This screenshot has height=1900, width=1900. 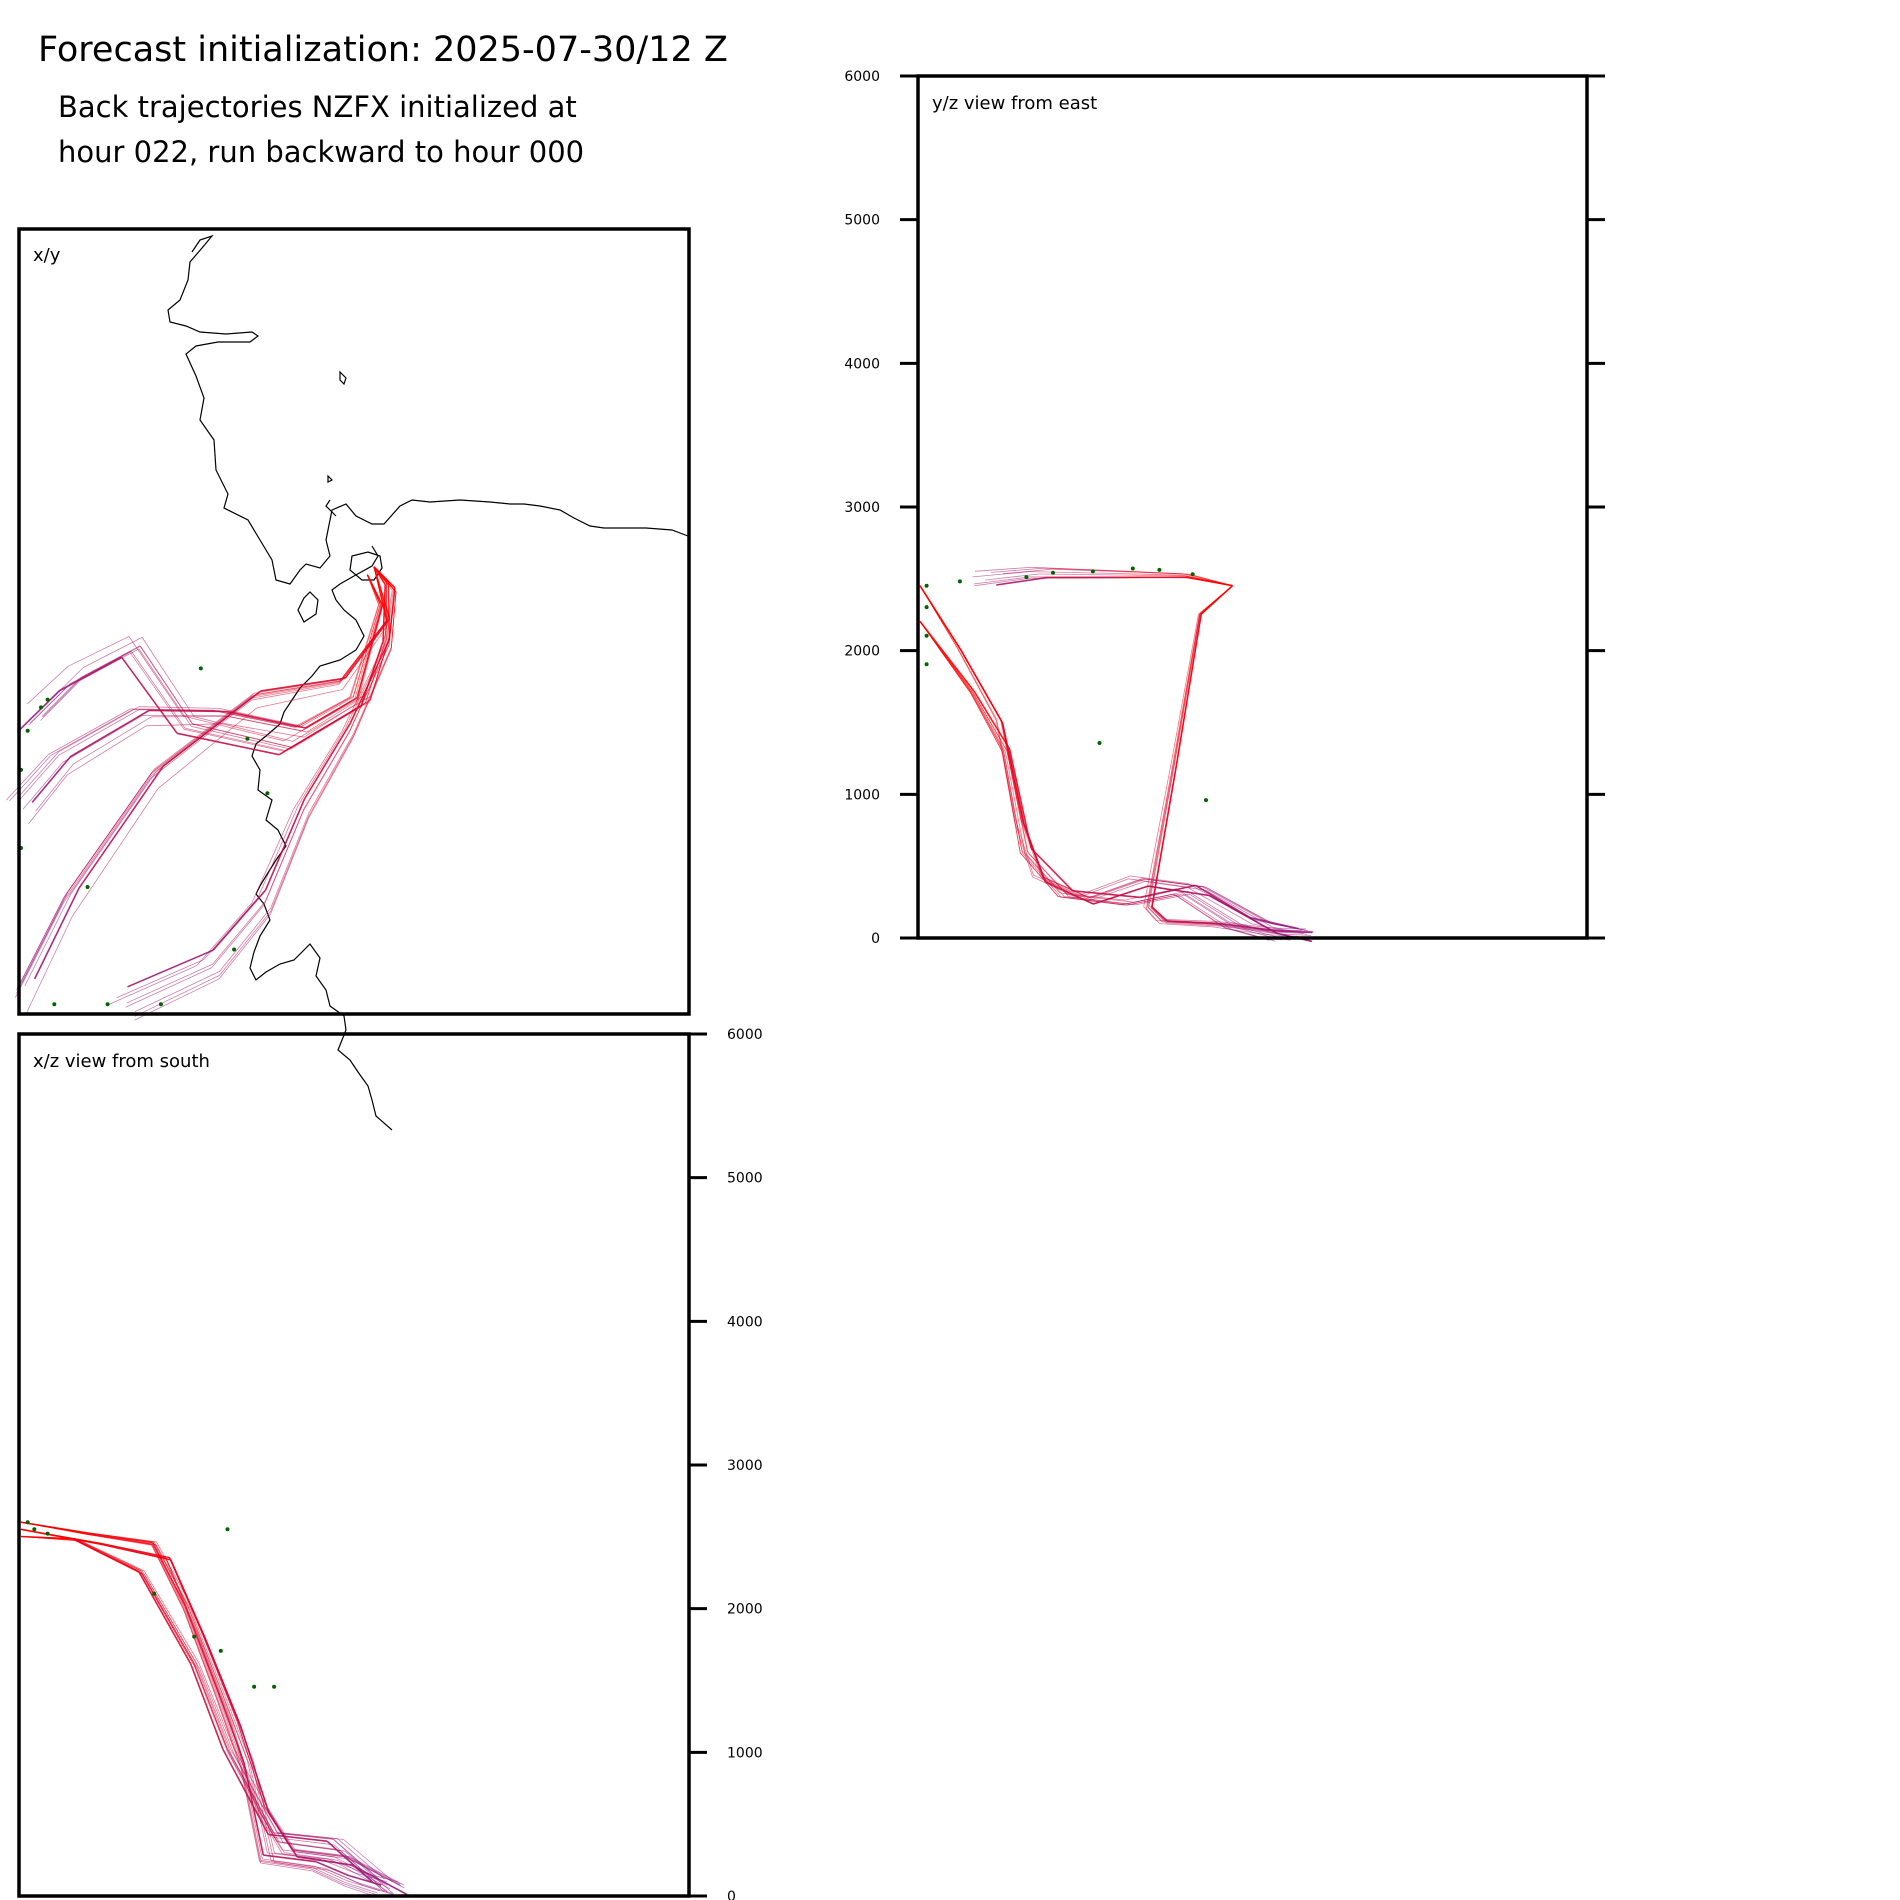 I want to click on xz-ytick-label: 0, so click(x=731, y=1894).